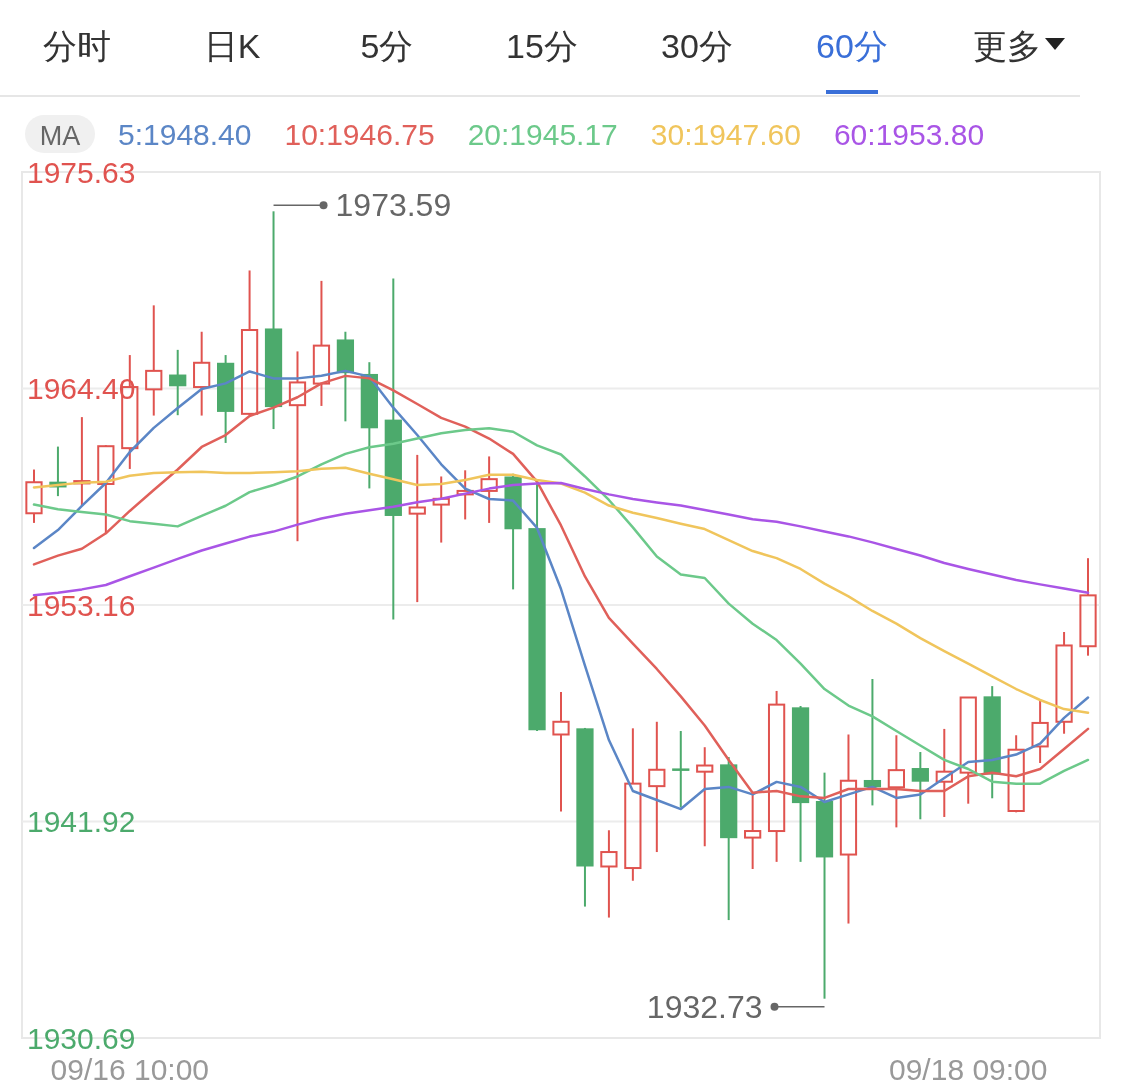 Image resolution: width=1125 pixels, height=1086 pixels. What do you see at coordinates (968, 1069) in the screenshot?
I see `x-tick-label: 09/18 09:00` at bounding box center [968, 1069].